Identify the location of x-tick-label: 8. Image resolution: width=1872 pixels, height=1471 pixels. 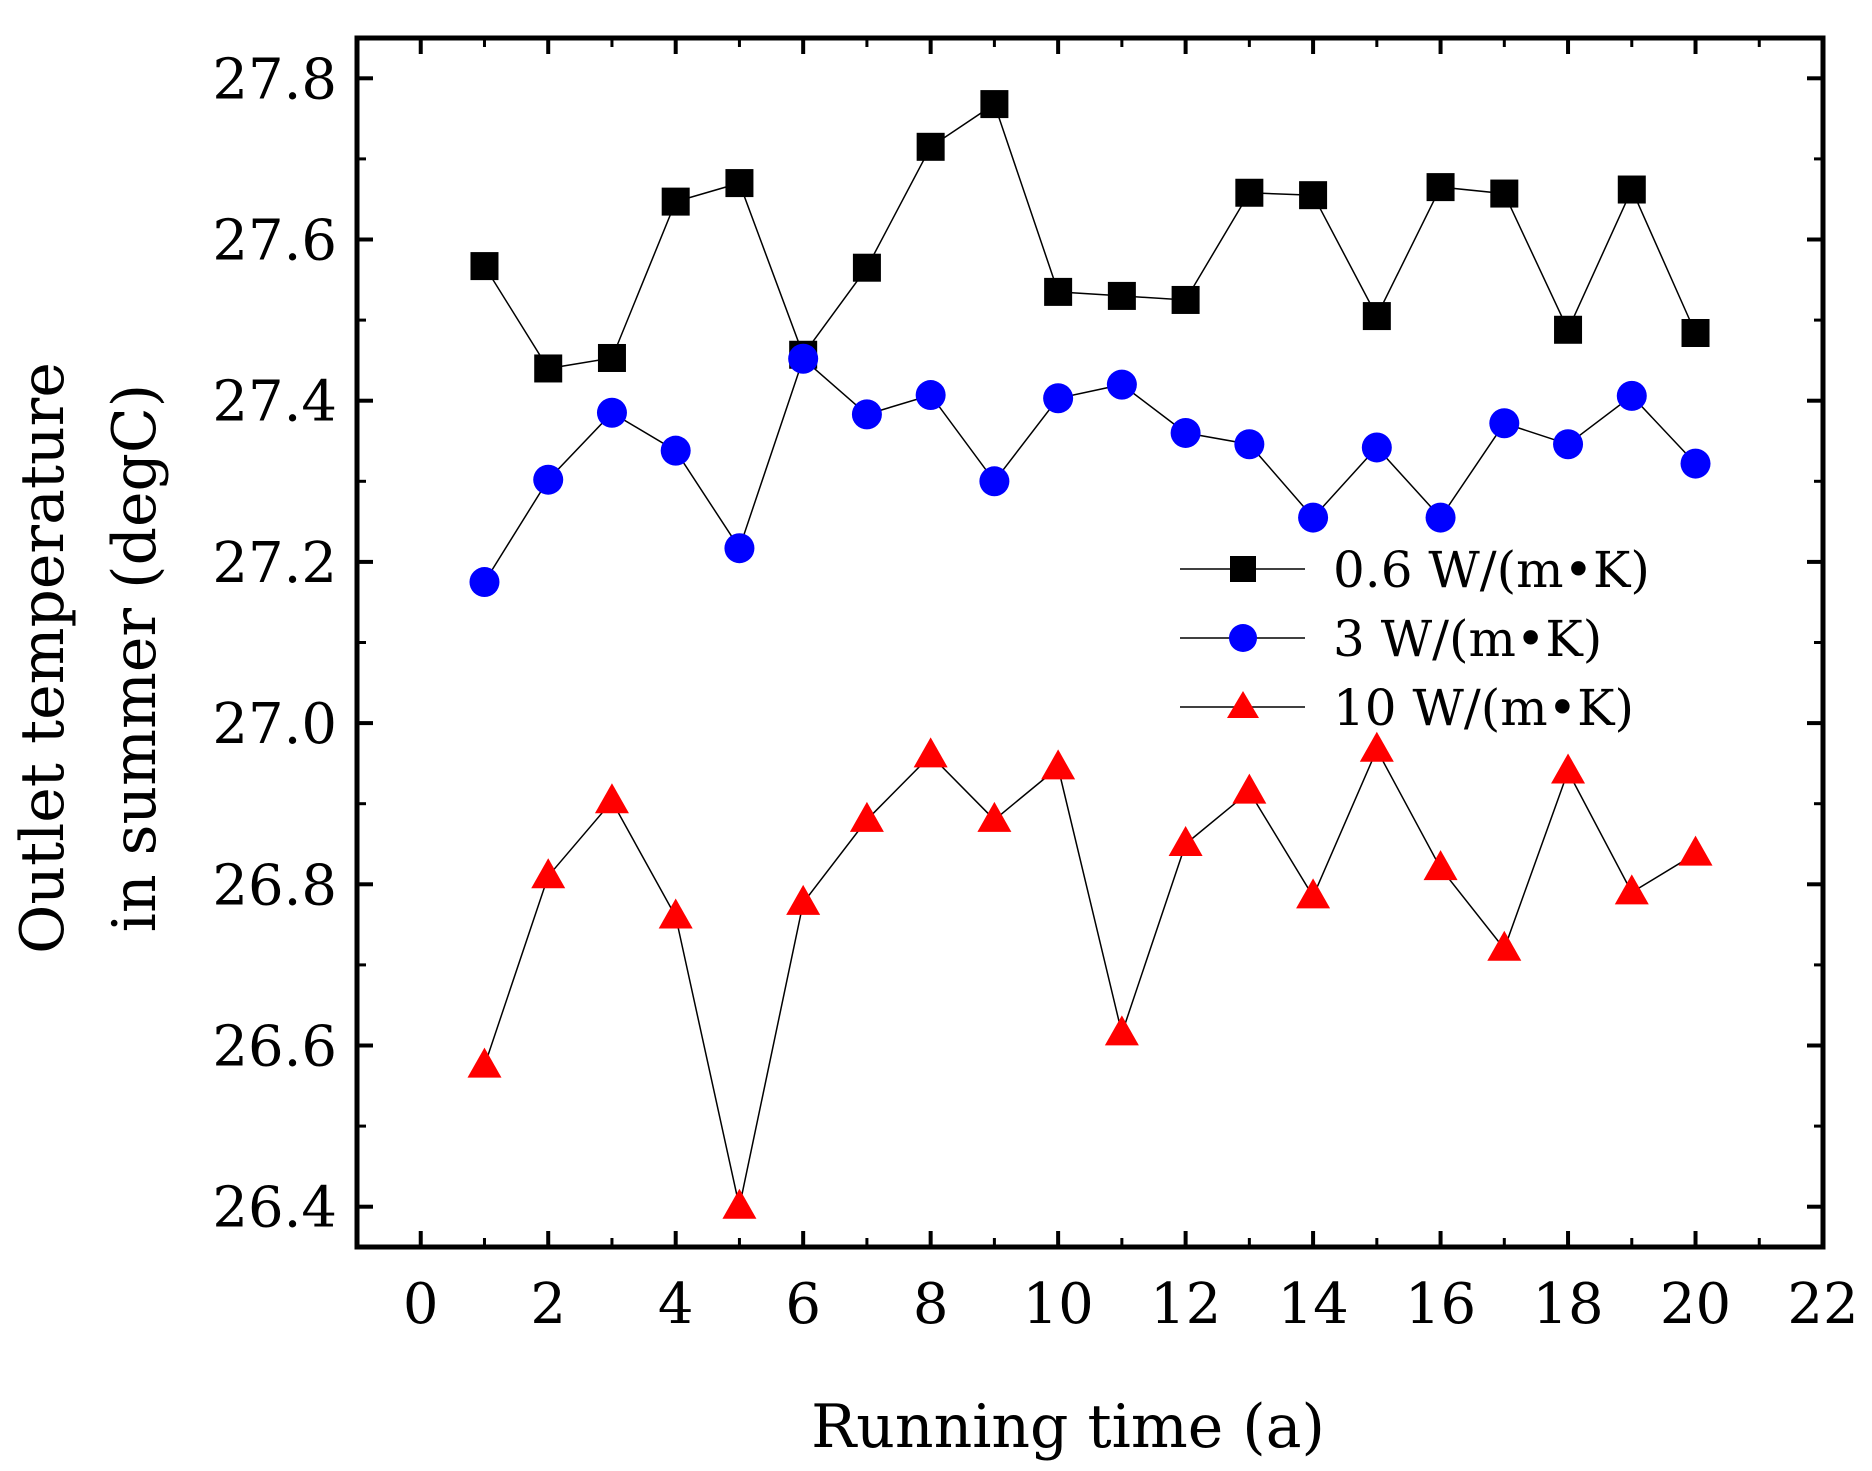
(931, 1304).